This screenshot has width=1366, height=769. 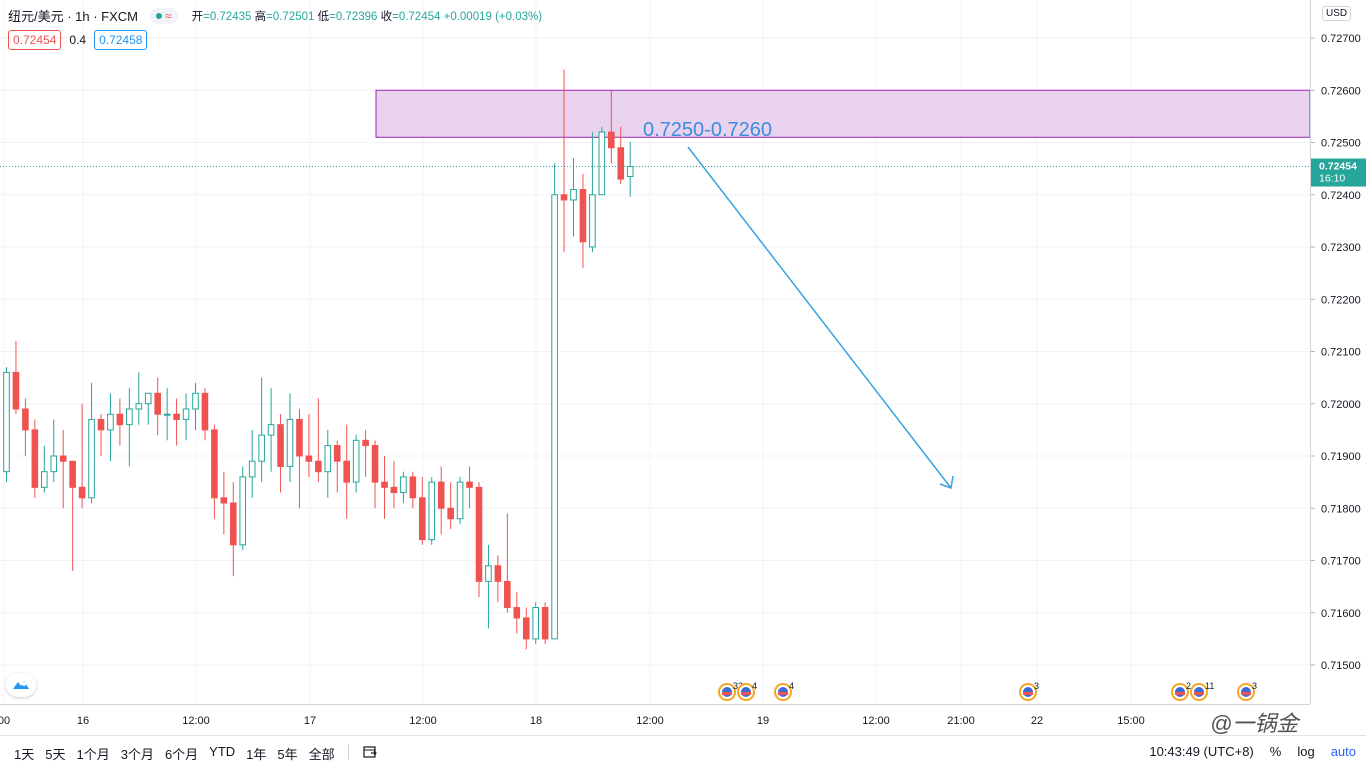 What do you see at coordinates (1341, 196) in the screenshot?
I see `price-tick-label: 0.72400` at bounding box center [1341, 196].